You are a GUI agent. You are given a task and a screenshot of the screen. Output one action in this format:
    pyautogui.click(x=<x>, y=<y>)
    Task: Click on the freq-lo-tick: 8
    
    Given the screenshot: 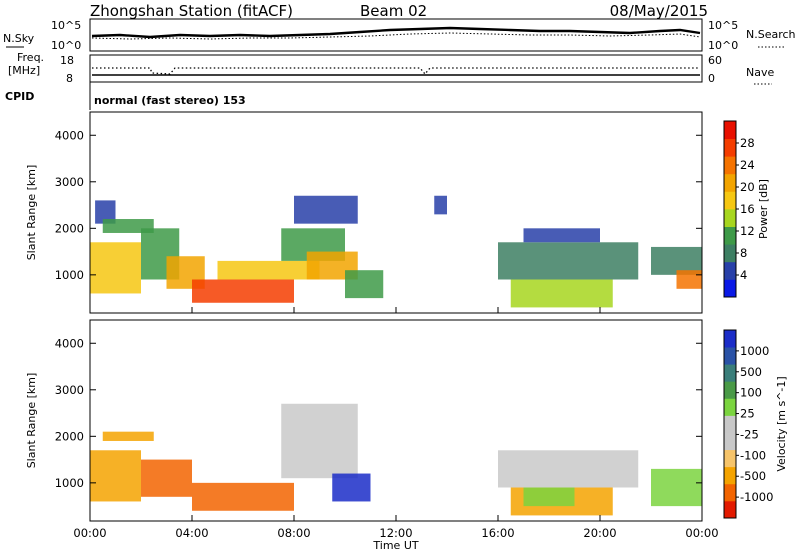 What is the action you would take?
    pyautogui.click(x=69, y=78)
    